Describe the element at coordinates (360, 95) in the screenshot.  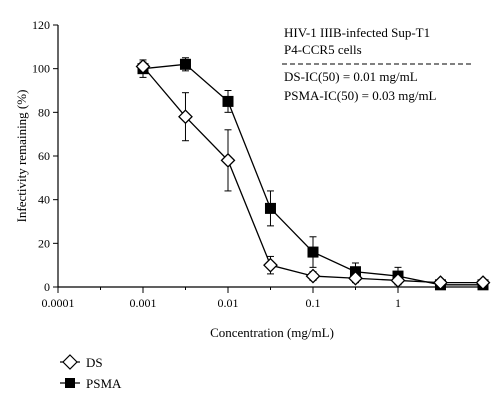
I see `annotation-line-4: PSMA-IC(50) = 0.03 mg/mL` at that location.